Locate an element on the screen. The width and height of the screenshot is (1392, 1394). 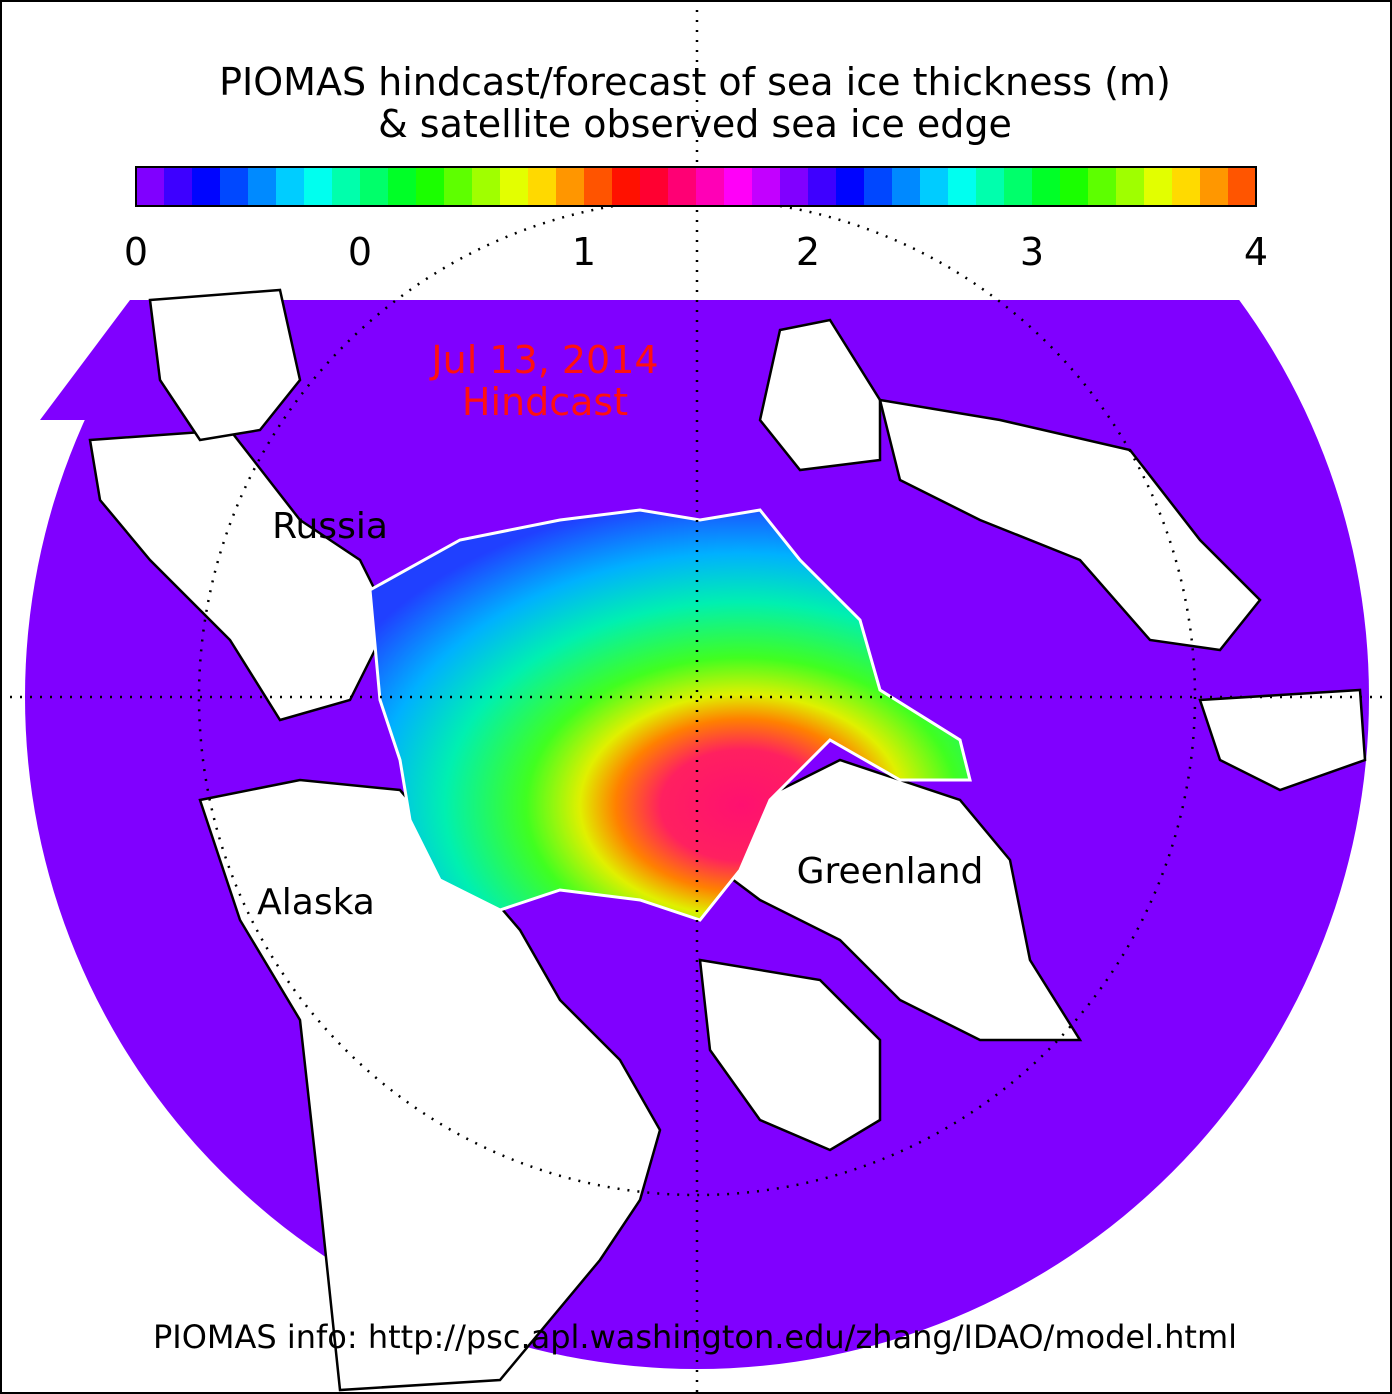
colorbar-tick-label: 3 is located at coordinates (1032, 252).